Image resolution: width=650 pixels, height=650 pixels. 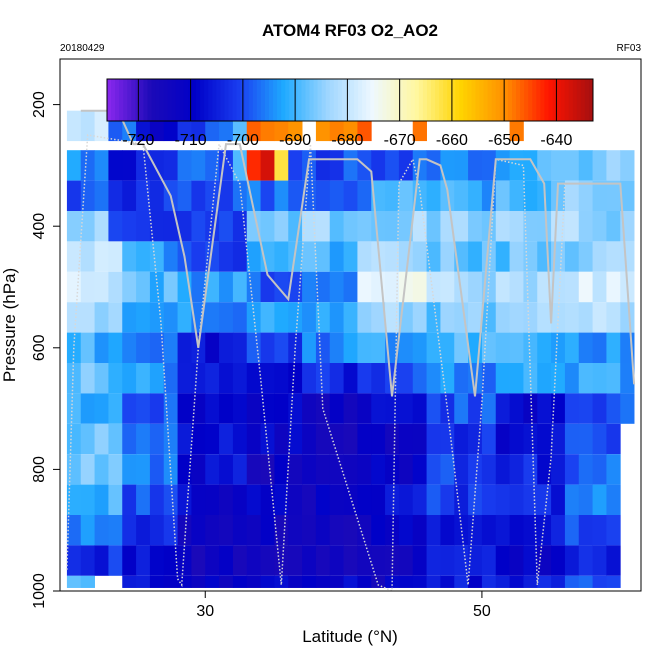 I want to click on y-tick-label: 400, so click(x=39, y=226).